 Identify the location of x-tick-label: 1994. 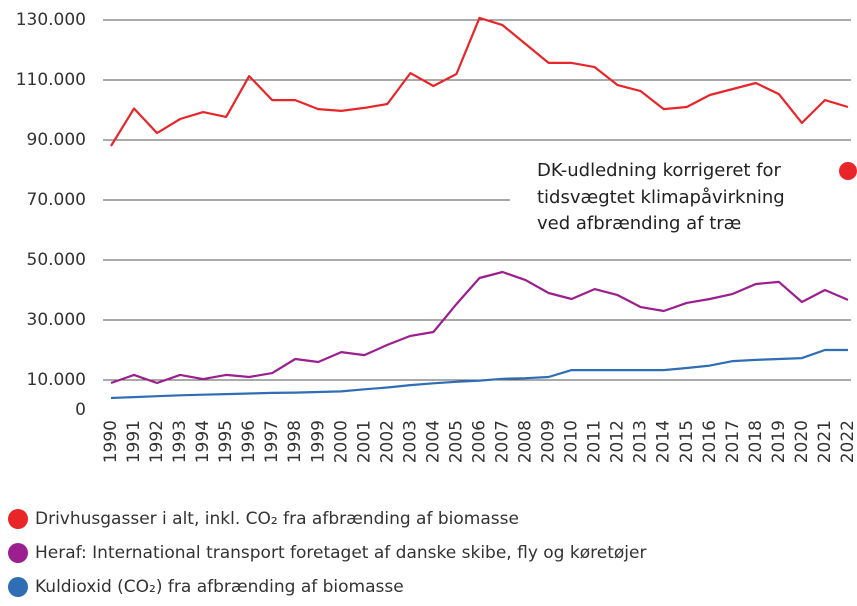
(203, 441).